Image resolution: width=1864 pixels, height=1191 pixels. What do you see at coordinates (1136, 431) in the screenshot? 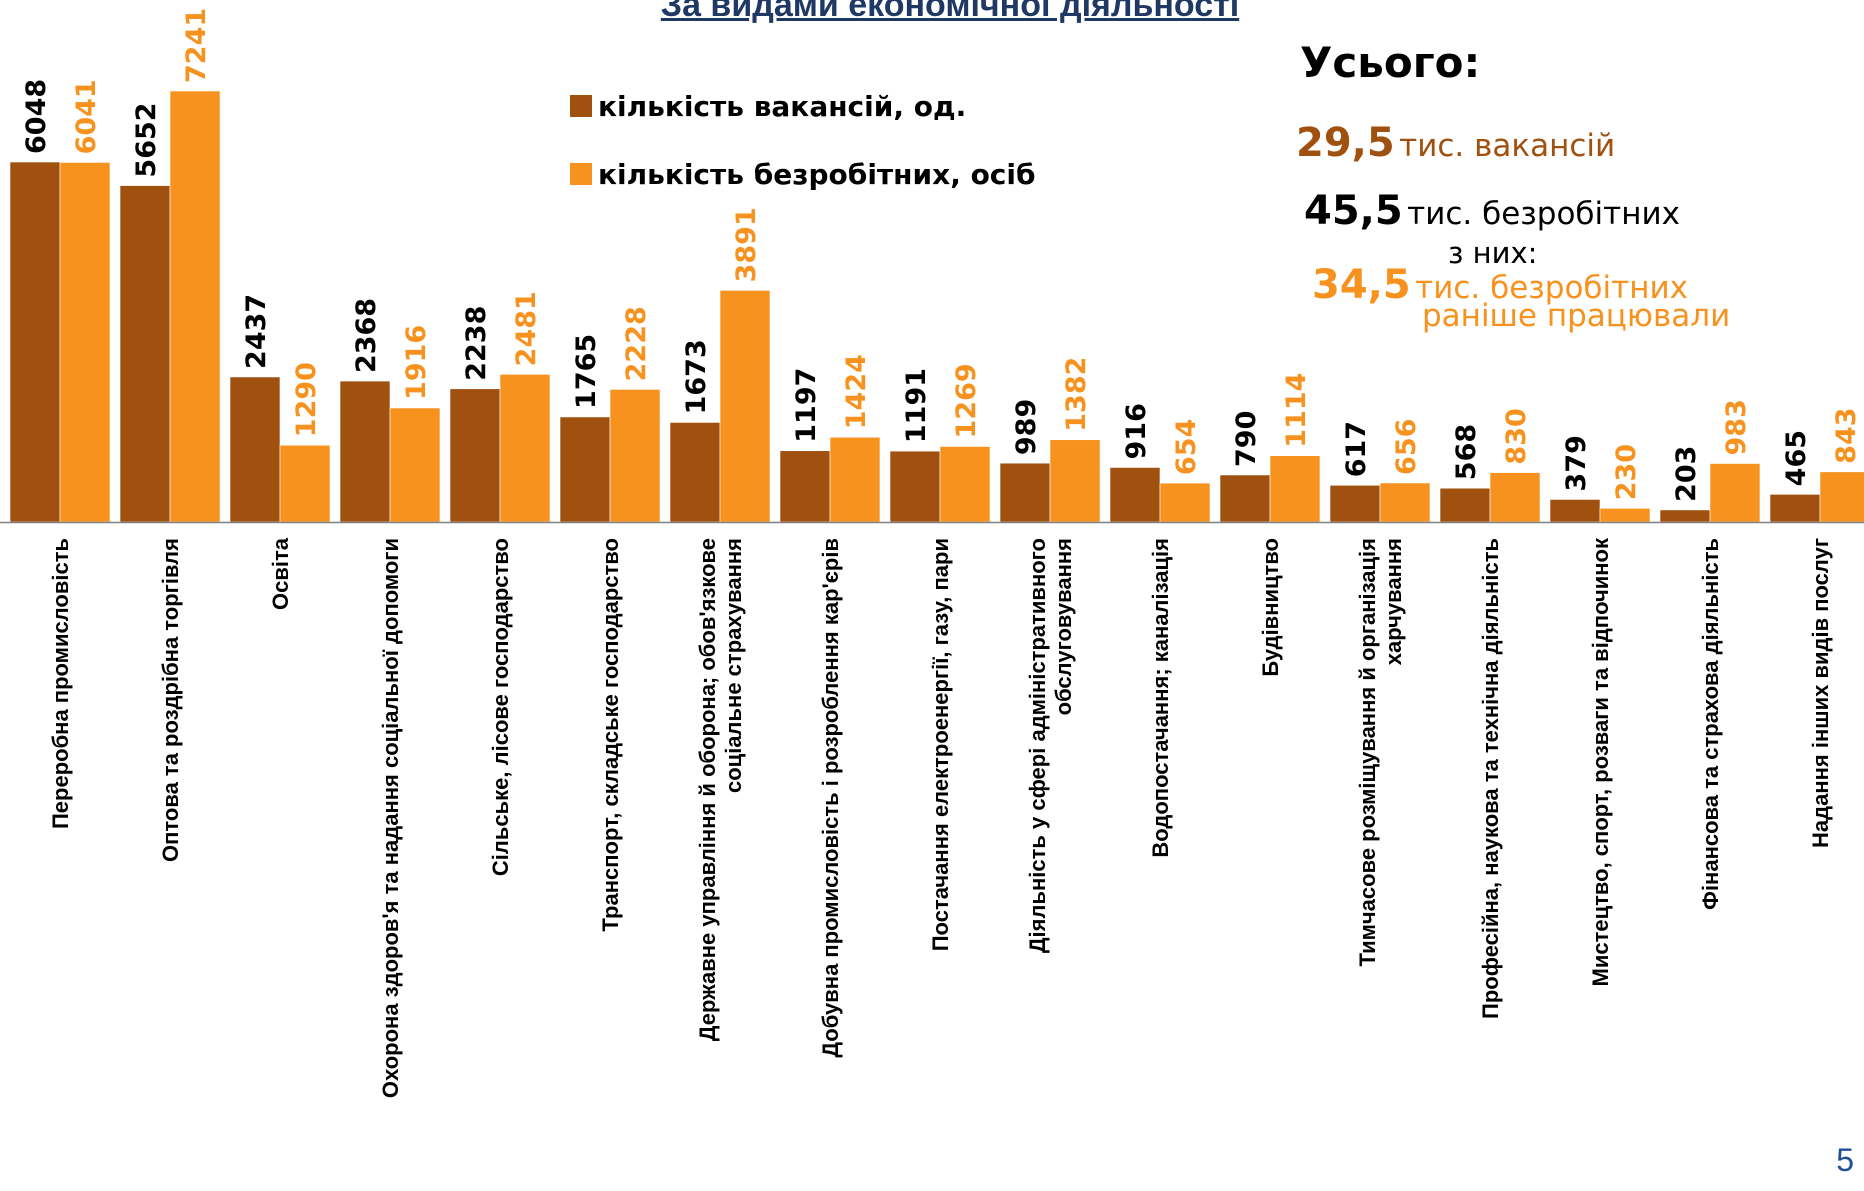
I see `data-label-vacancies-10: 916` at bounding box center [1136, 431].